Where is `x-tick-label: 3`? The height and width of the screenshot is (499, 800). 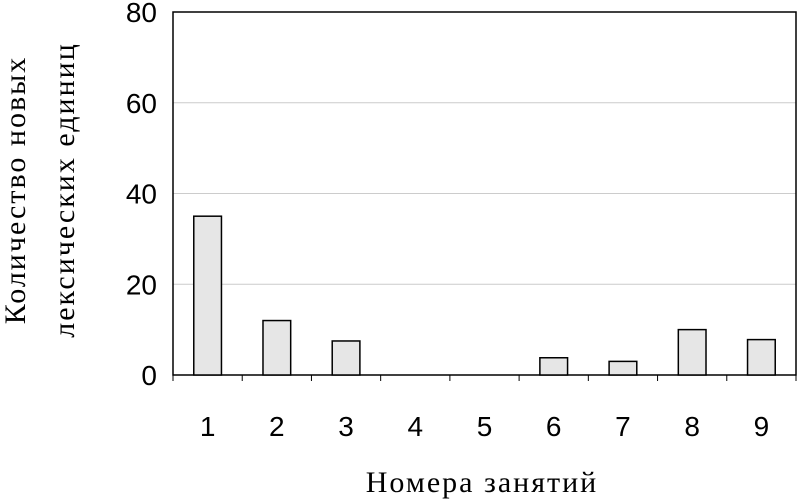
x-tick-label: 3 is located at coordinates (346, 426).